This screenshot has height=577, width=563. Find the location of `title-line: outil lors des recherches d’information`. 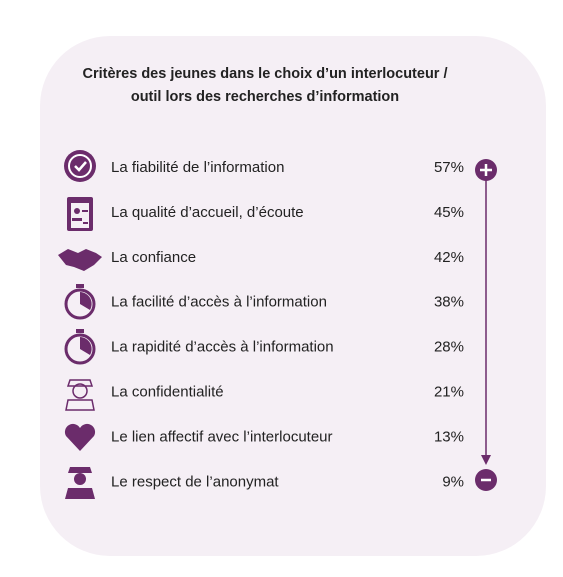

title-line: outil lors des recherches d’information is located at coordinates (265, 97).